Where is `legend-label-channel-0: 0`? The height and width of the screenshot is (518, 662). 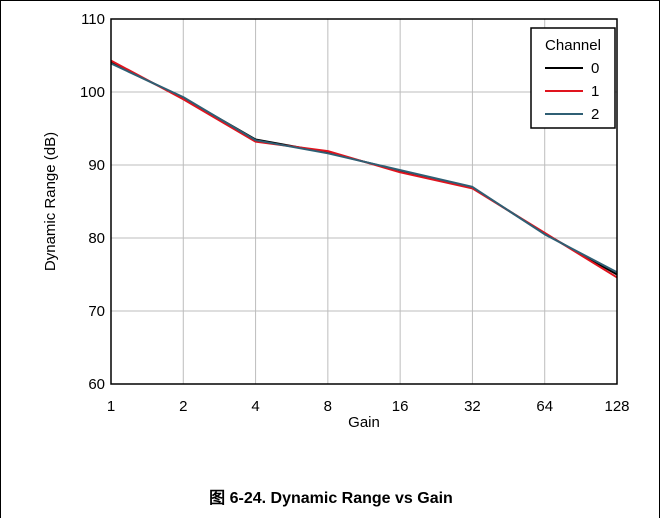 legend-label-channel-0: 0 is located at coordinates (595, 68).